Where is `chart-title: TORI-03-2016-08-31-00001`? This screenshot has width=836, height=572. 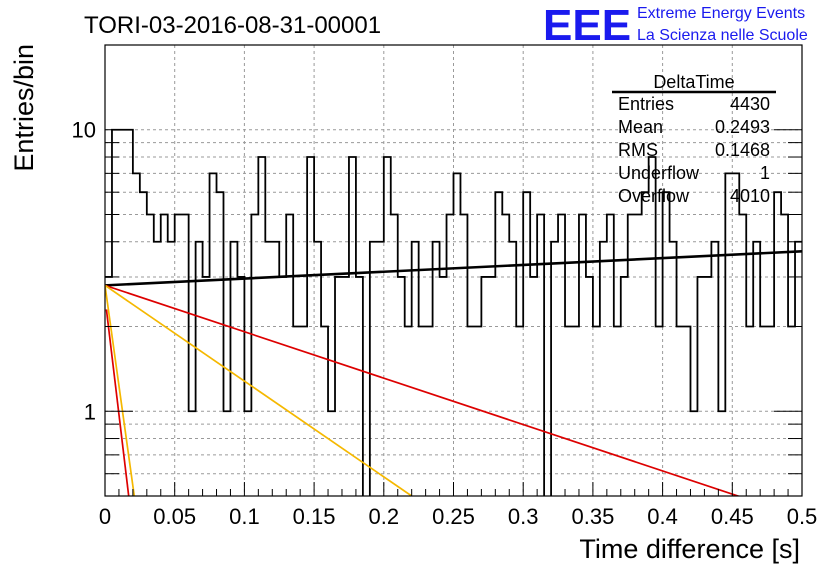
chart-title: TORI-03-2016-08-31-00001 is located at coordinates (232, 25).